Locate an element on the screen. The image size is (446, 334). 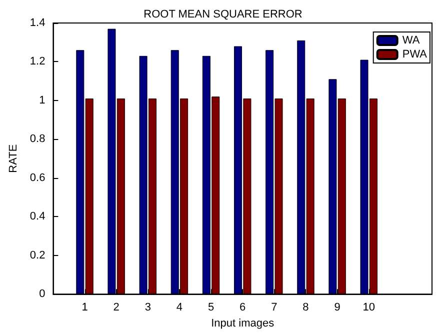
y-tick-label: 1.4 is located at coordinates (38, 23).